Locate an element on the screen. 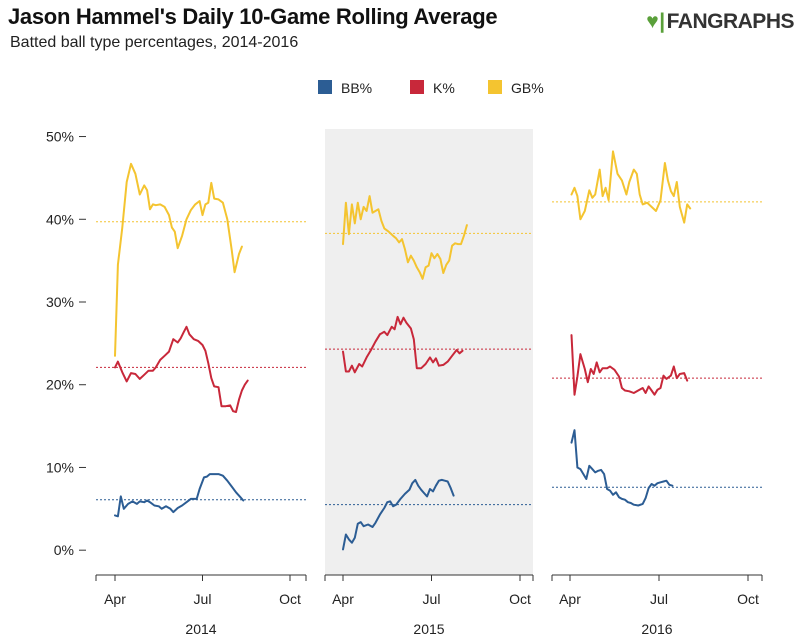  y-axis: 0% 10% 20% 30% 40% 50% is located at coordinates (66, 343).